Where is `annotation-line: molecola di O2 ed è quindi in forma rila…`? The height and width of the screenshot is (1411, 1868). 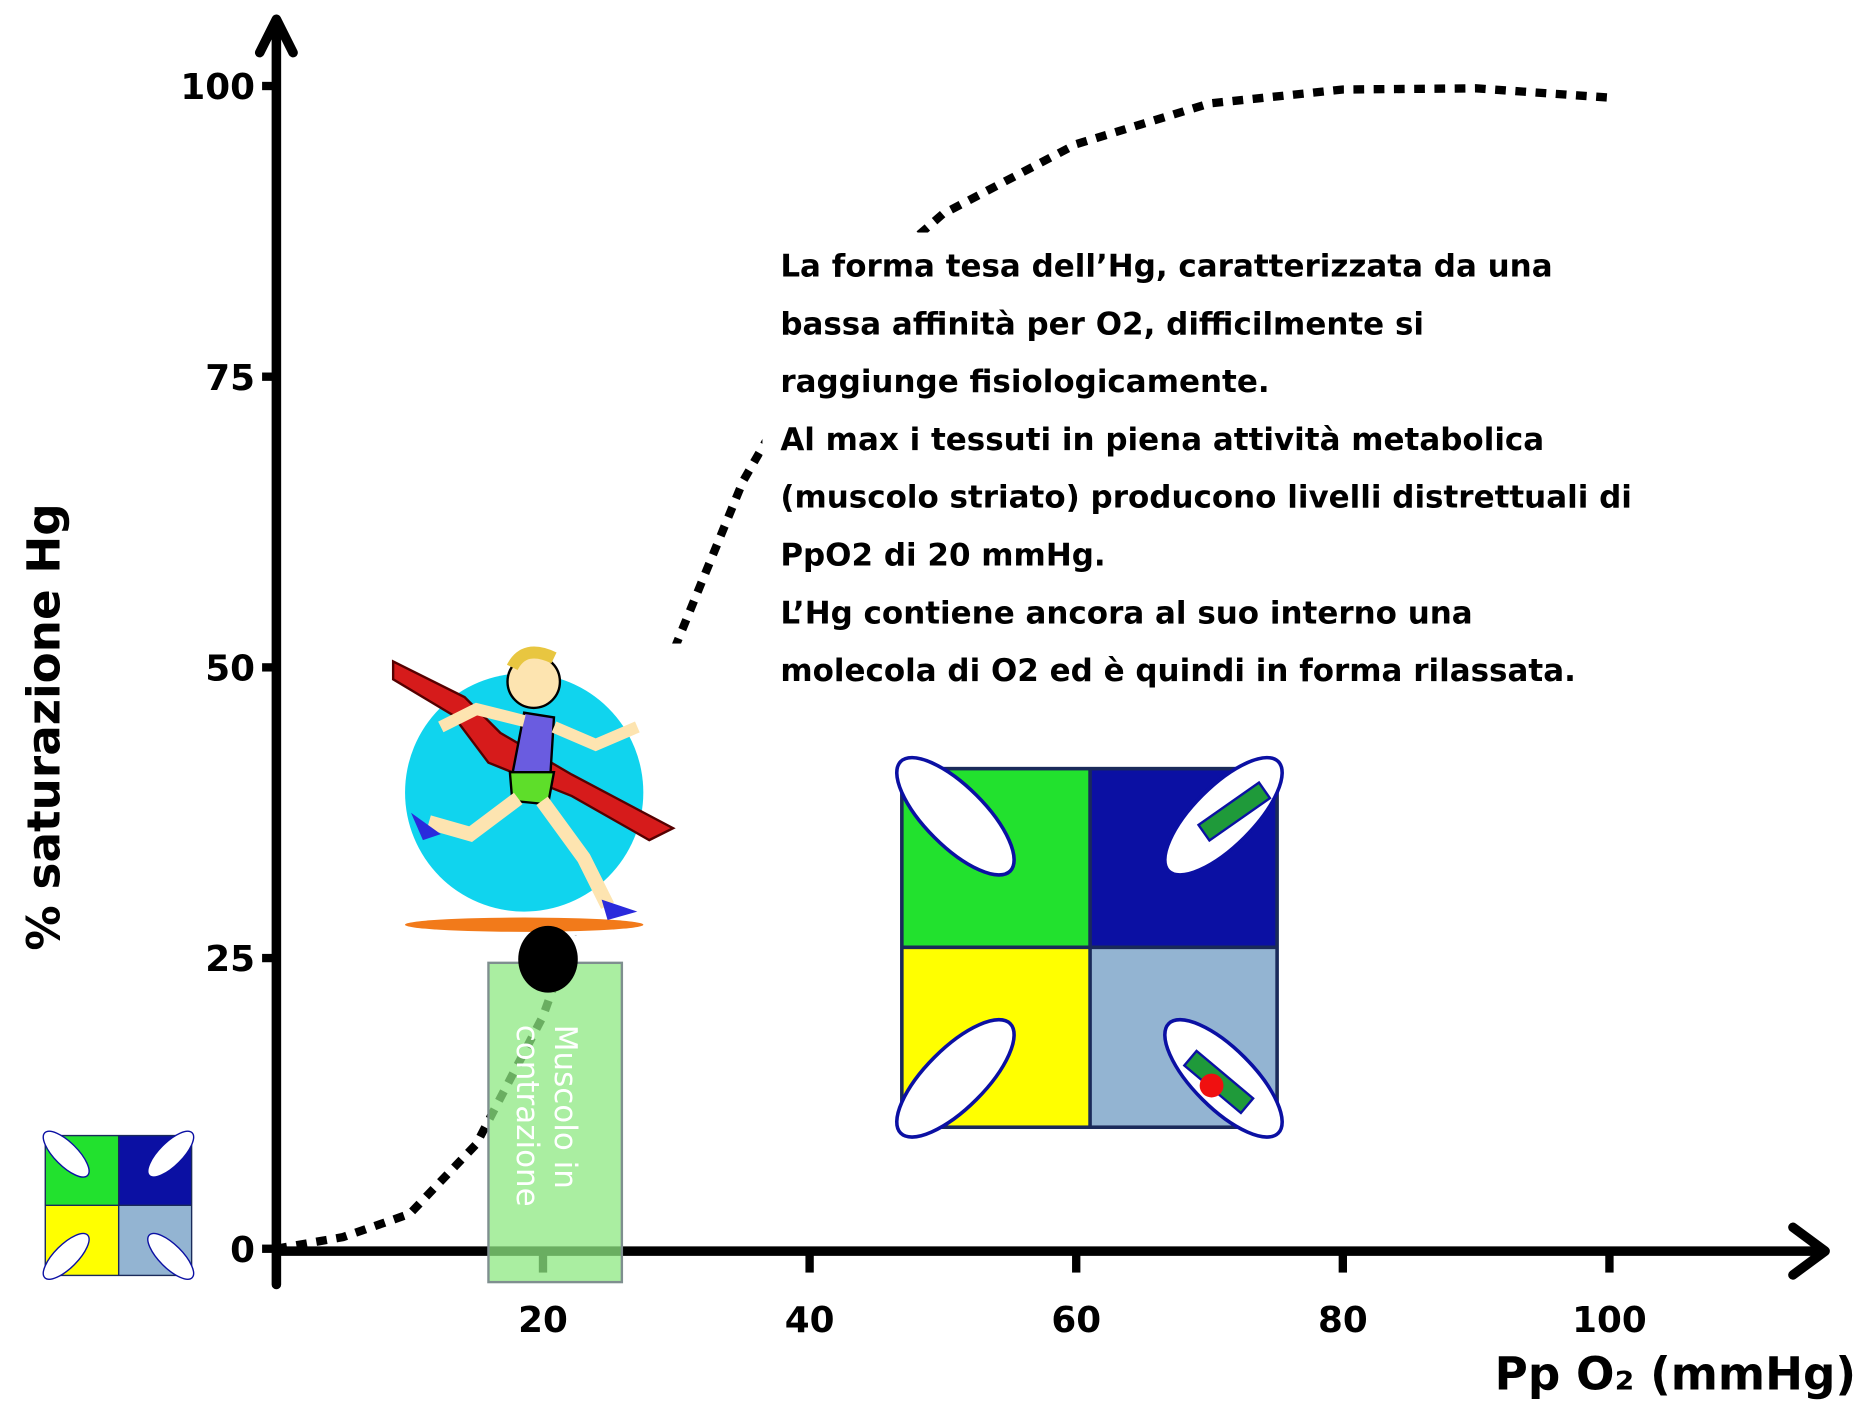 annotation-line: molecola di O2 ed è quindi in forma rila… is located at coordinates (1178, 671).